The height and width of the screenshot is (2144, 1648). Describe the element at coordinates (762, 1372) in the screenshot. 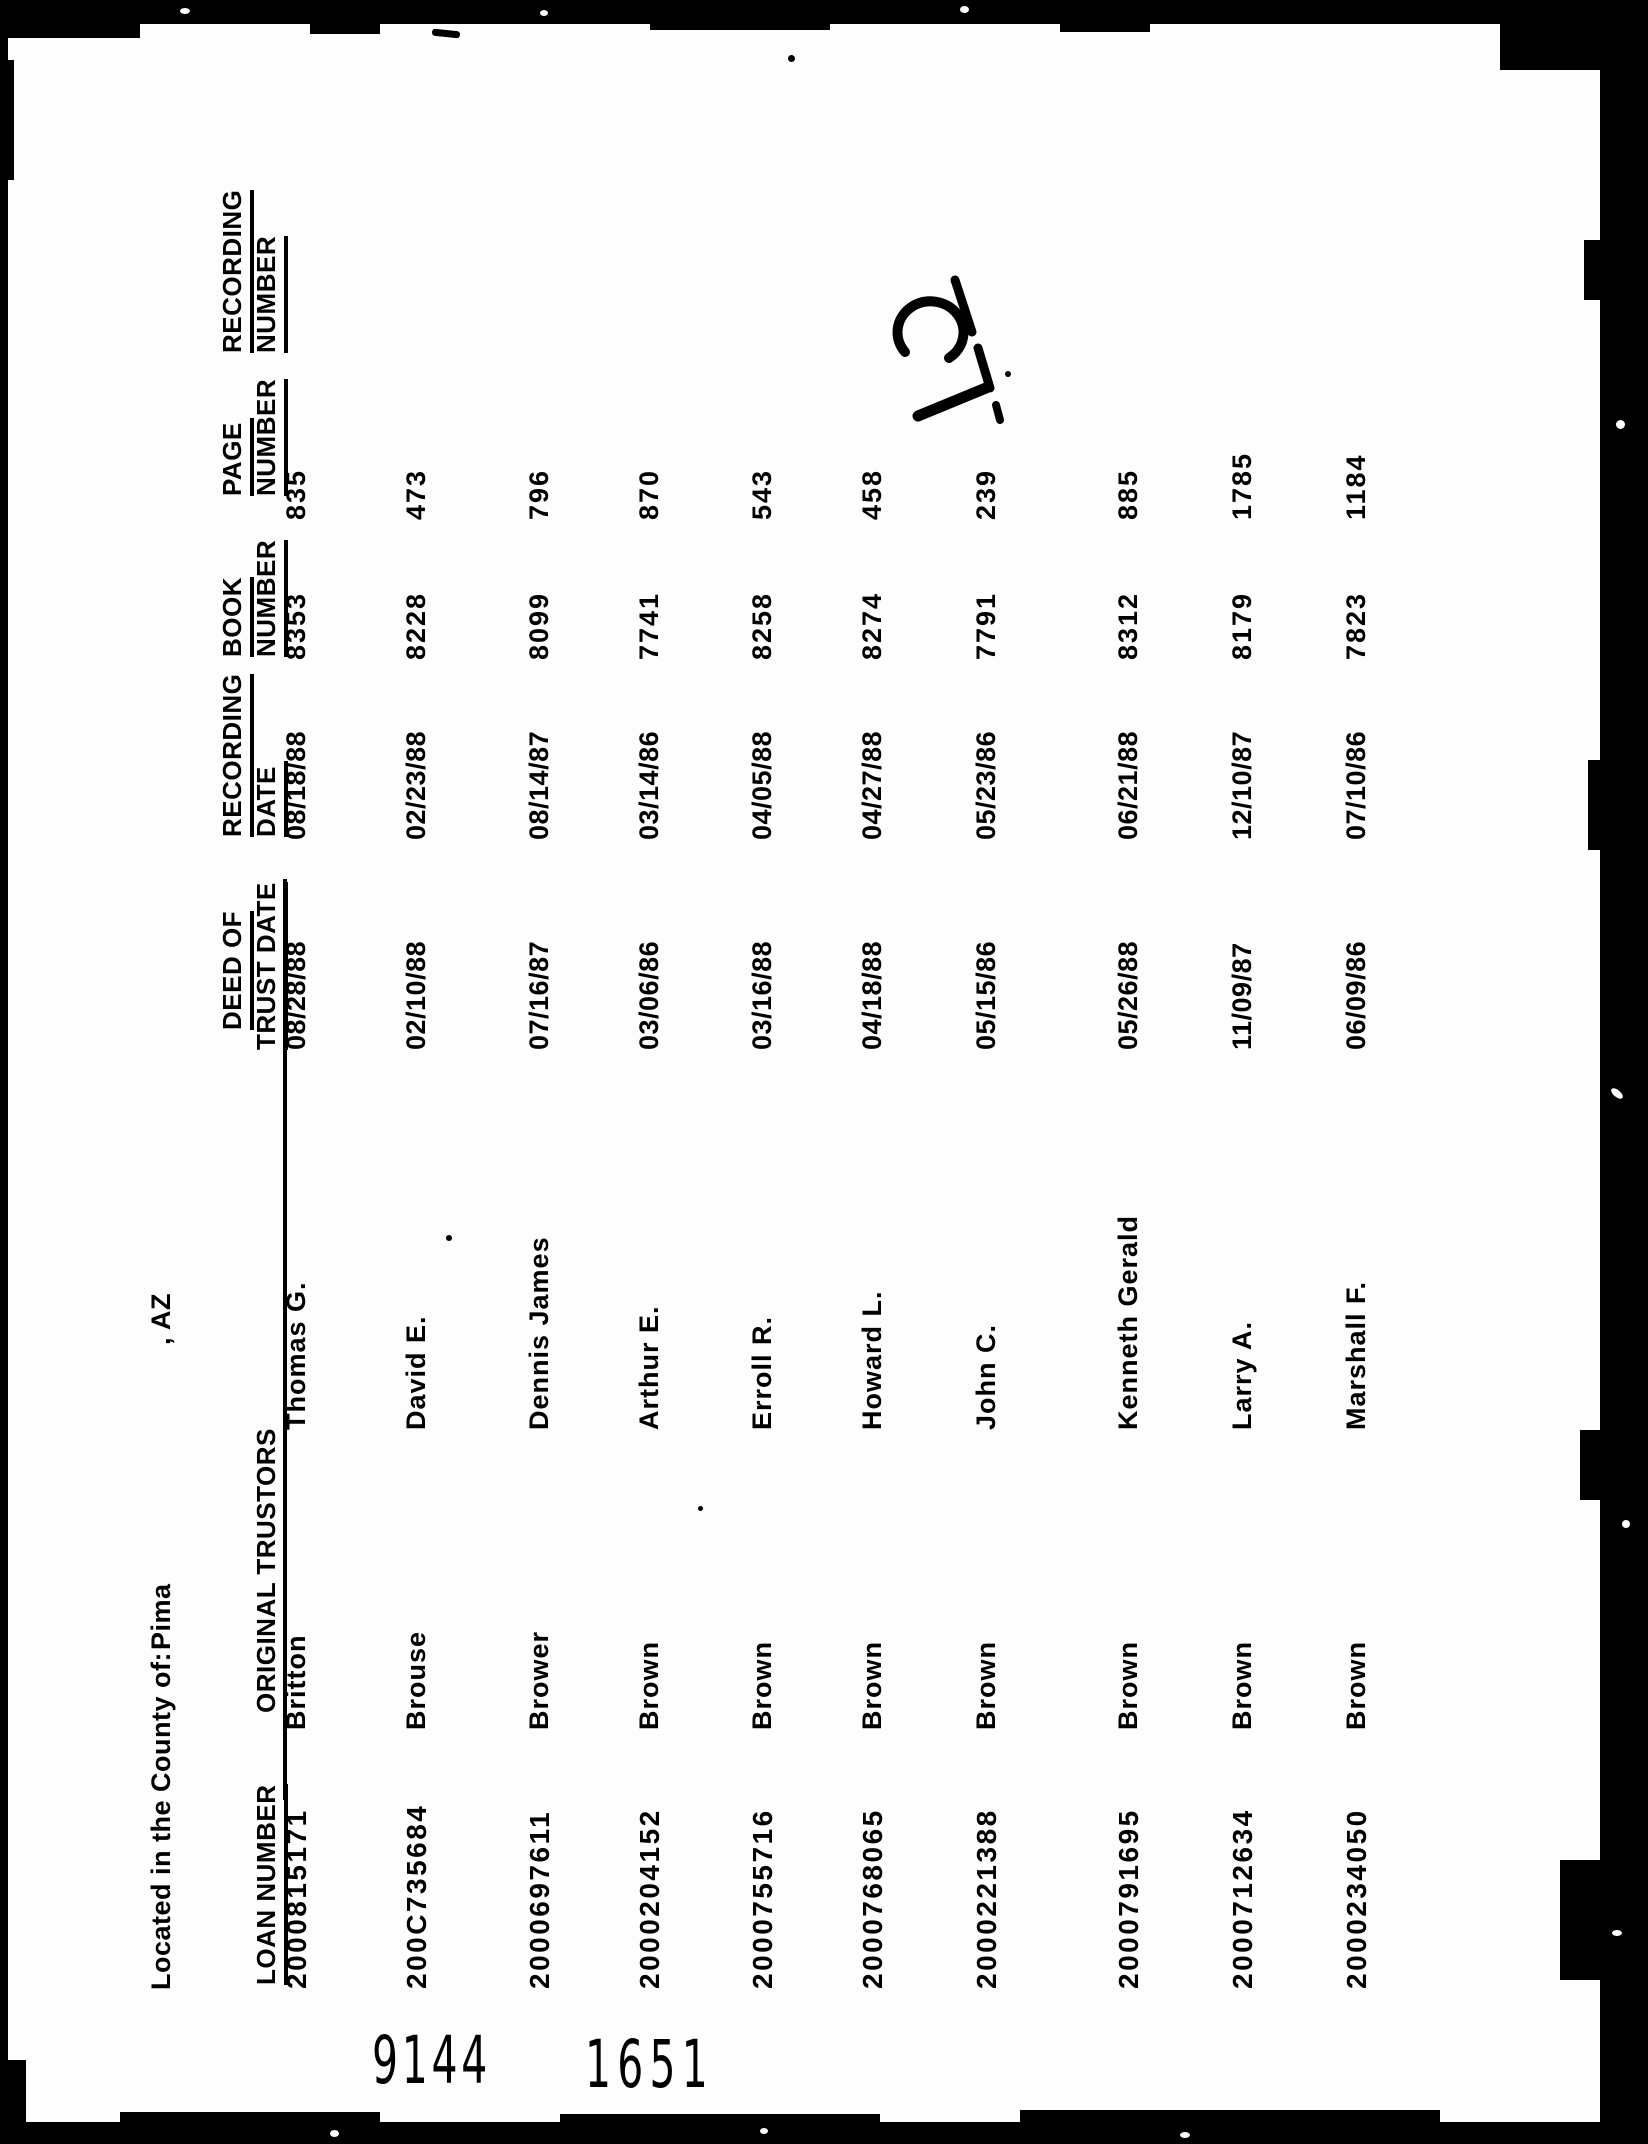

I see `trustor-first-name: Erroll R.` at that location.